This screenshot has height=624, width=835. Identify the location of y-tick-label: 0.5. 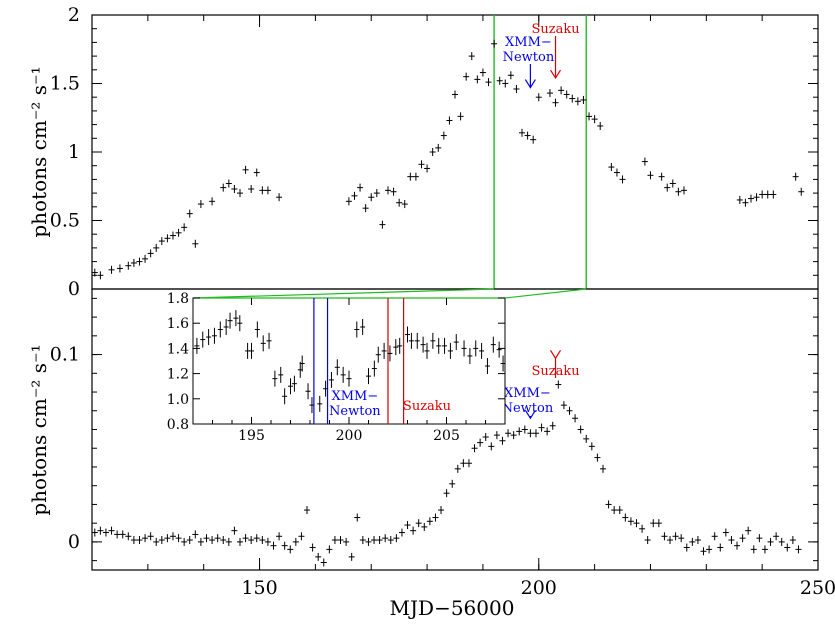
(65, 221).